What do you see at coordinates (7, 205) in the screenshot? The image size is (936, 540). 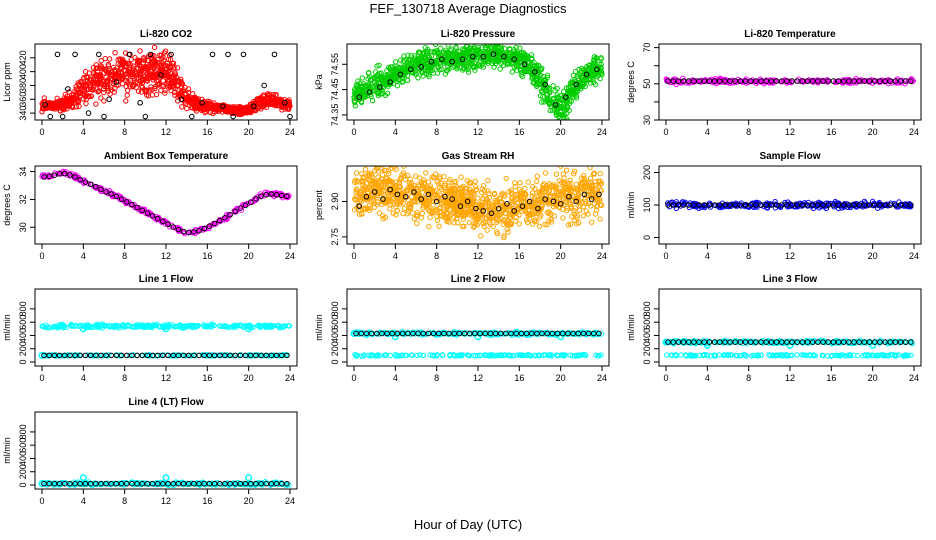 I see `panel-ylabel: degrees C` at bounding box center [7, 205].